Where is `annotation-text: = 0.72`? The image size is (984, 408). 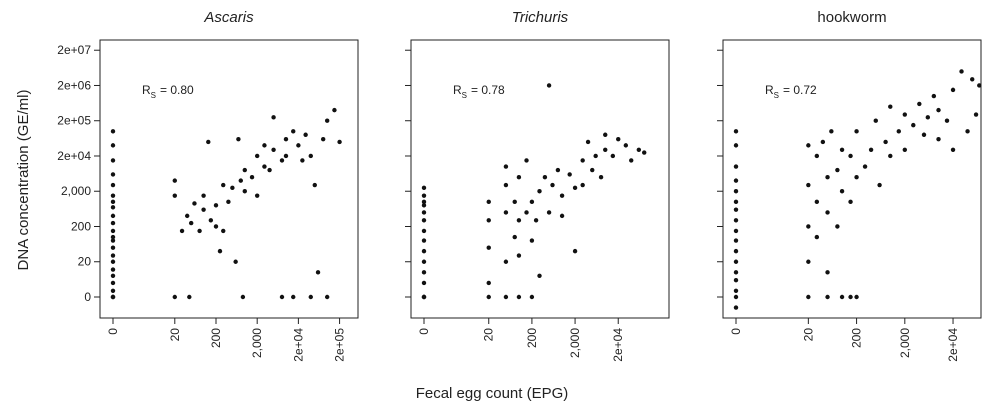 annotation-text: = 0.72 is located at coordinates (800, 90).